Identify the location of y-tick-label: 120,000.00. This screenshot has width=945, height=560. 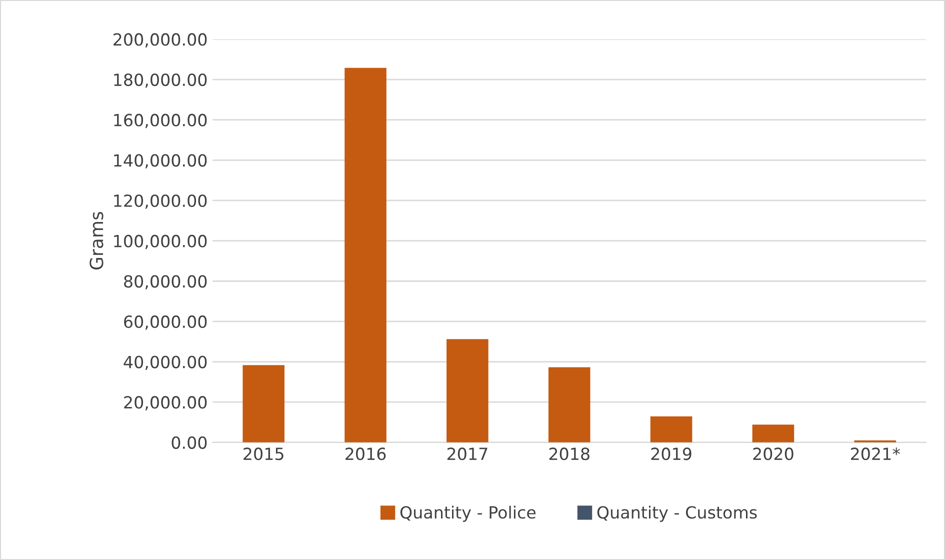
(160, 201).